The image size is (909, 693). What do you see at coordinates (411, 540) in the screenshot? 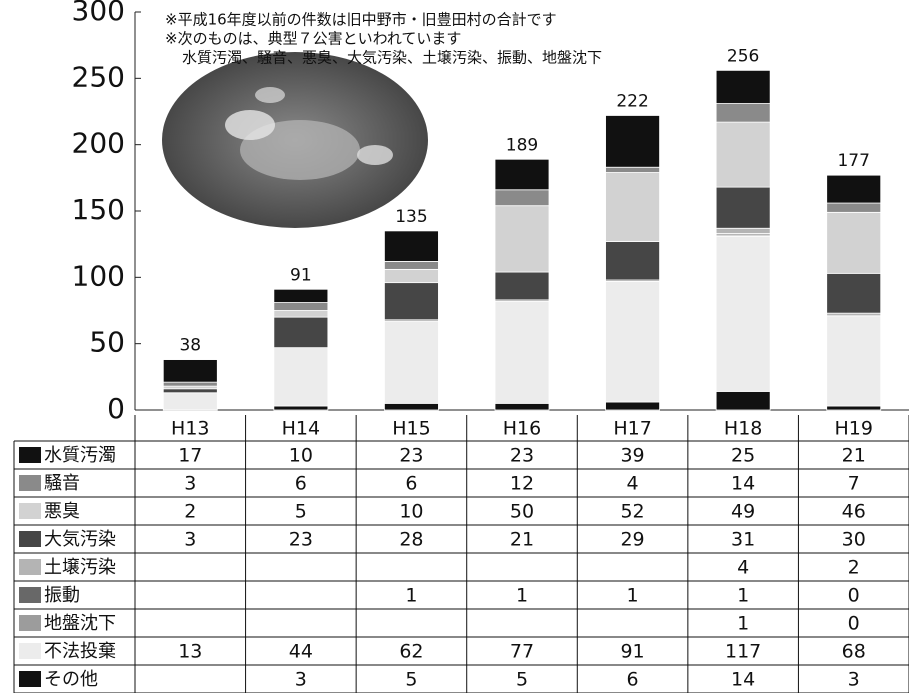
I see `table-cell: 28` at bounding box center [411, 540].